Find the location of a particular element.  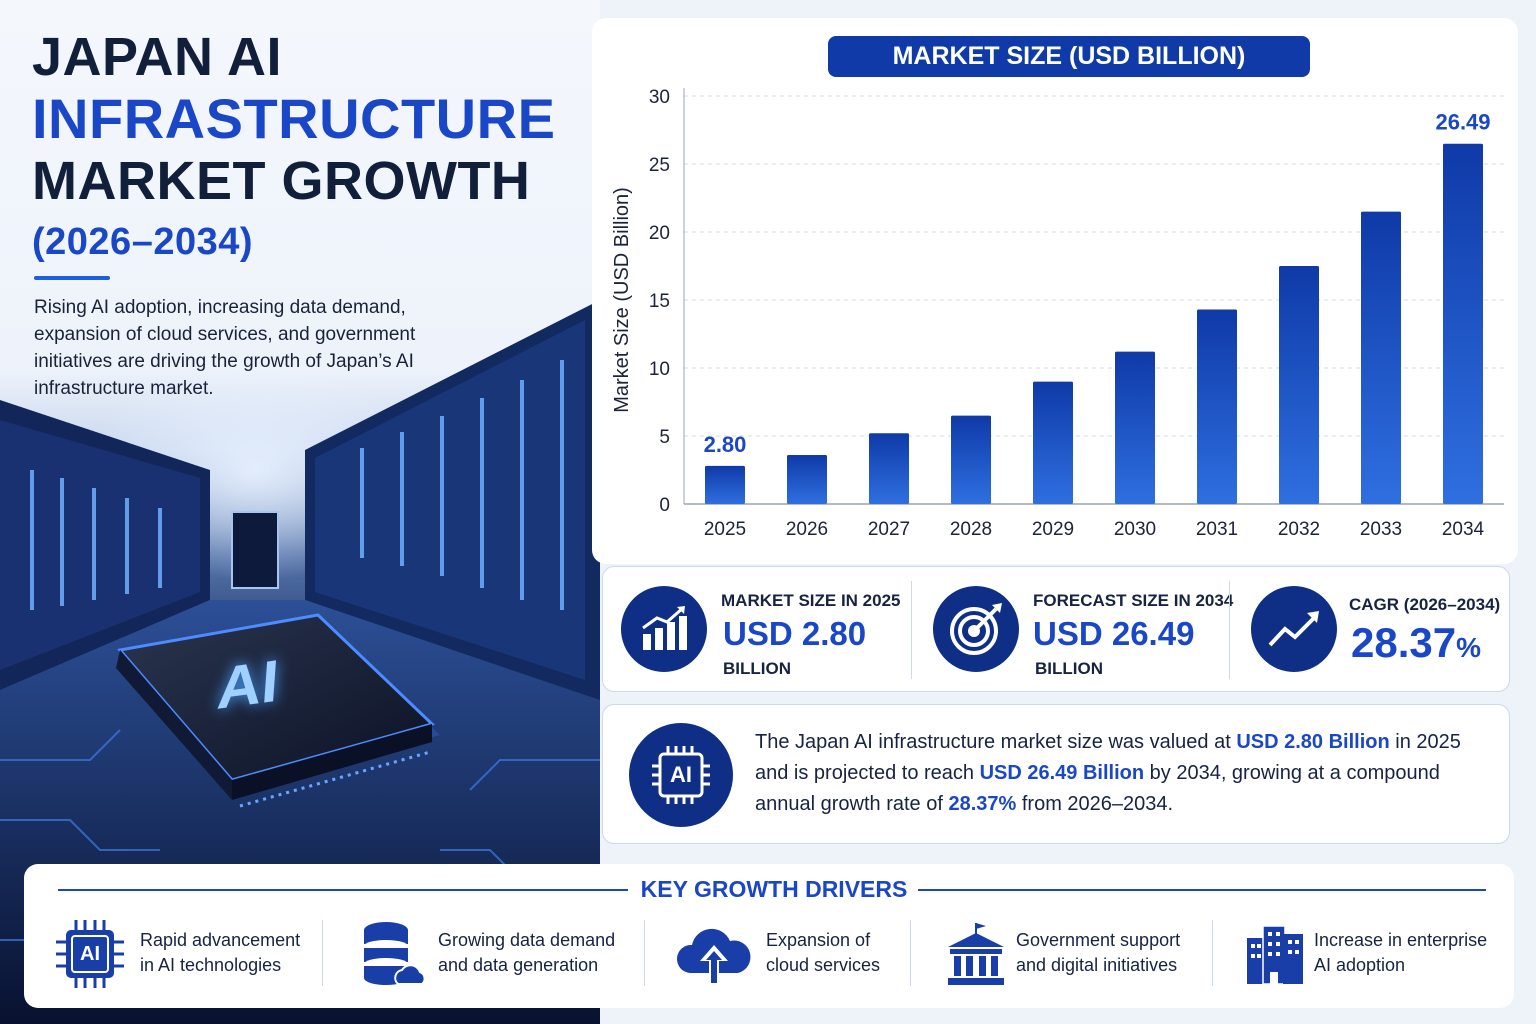

stat-label: FORECAST SIZE IN 2034 is located at coordinates (1133, 600).